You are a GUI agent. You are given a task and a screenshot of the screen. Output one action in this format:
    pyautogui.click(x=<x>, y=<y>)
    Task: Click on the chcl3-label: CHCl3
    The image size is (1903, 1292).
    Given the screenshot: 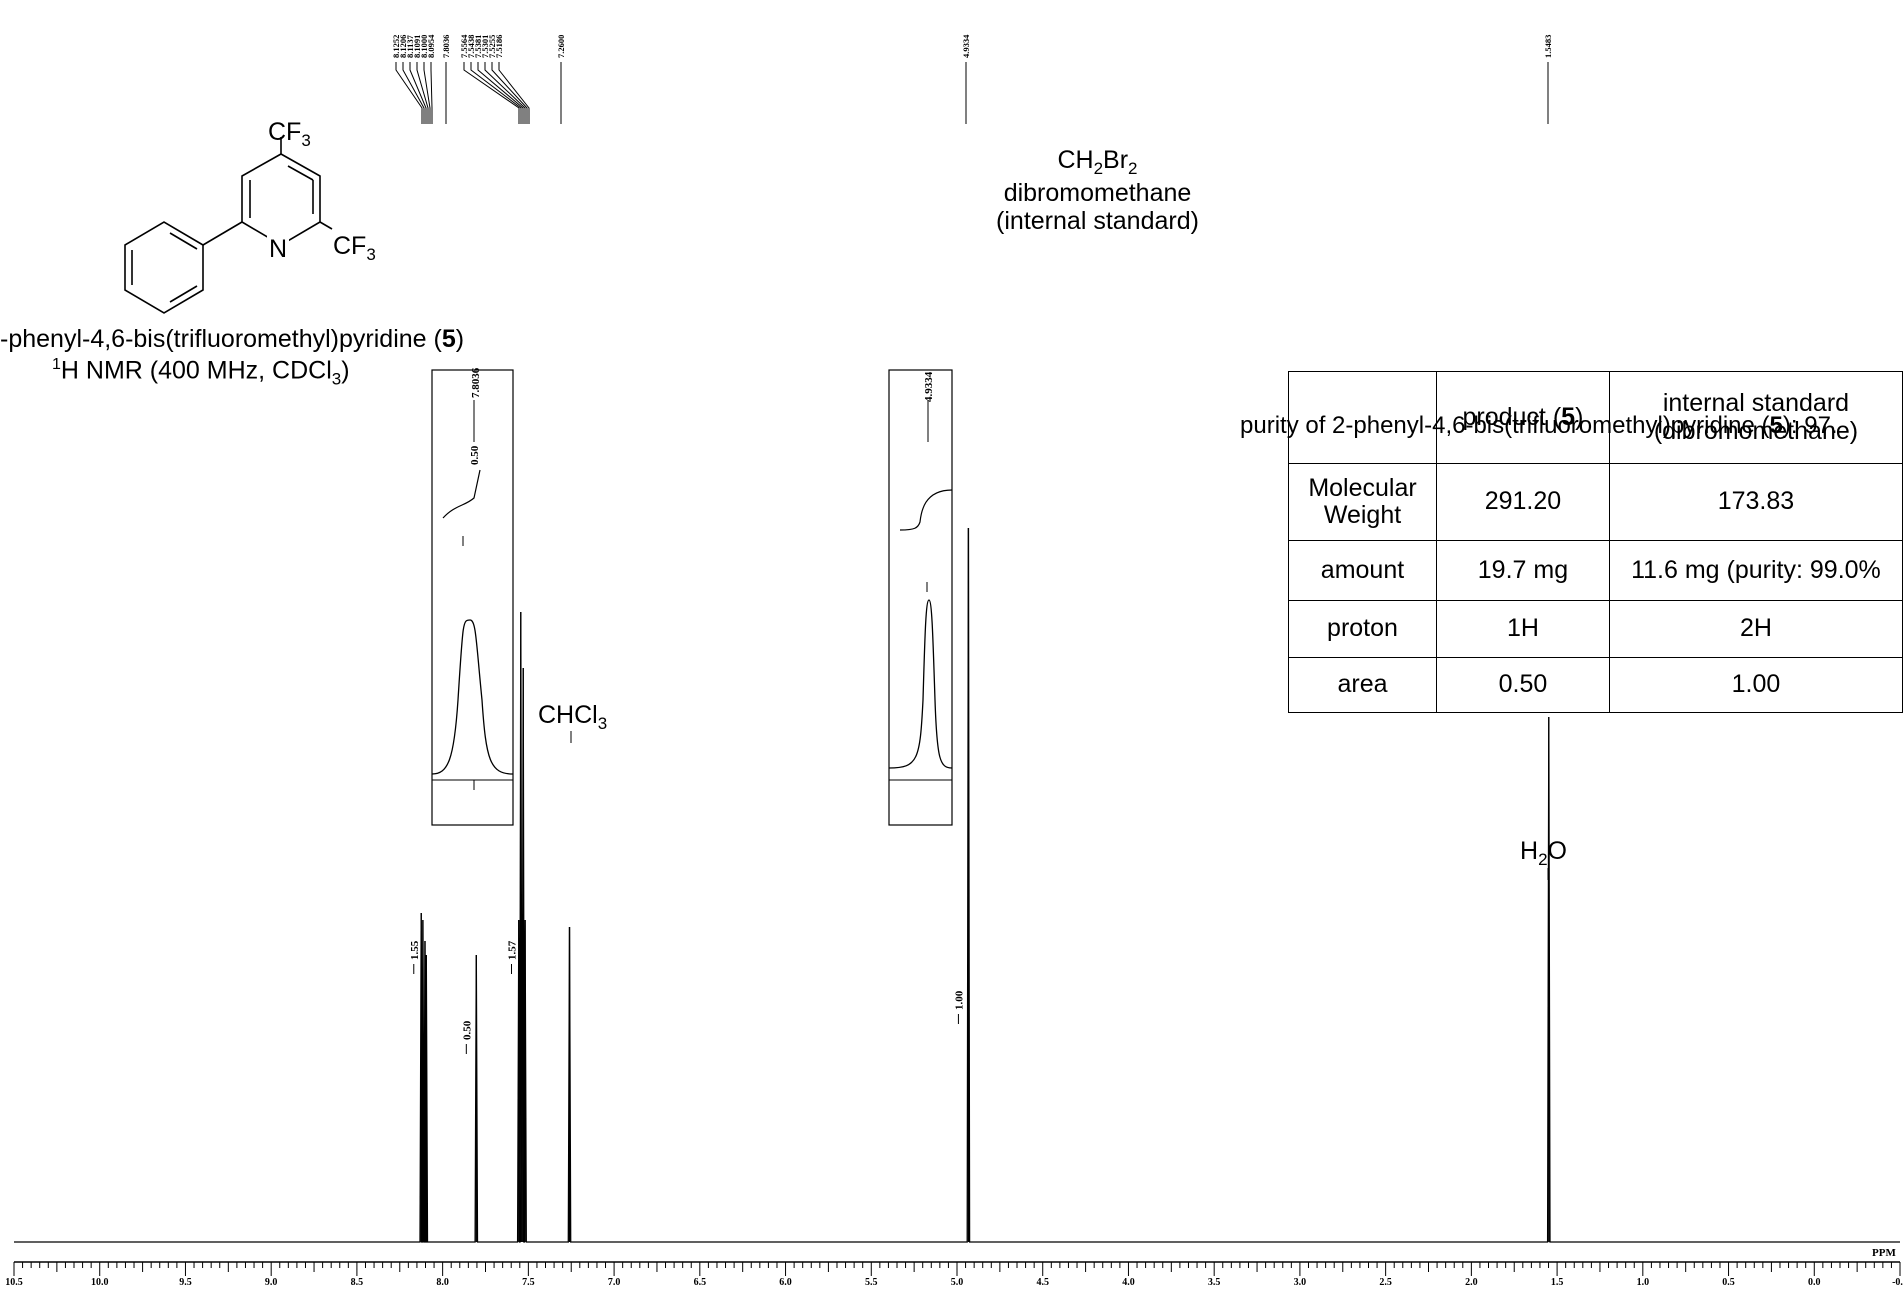 What is the action you would take?
    pyautogui.click(x=573, y=717)
    